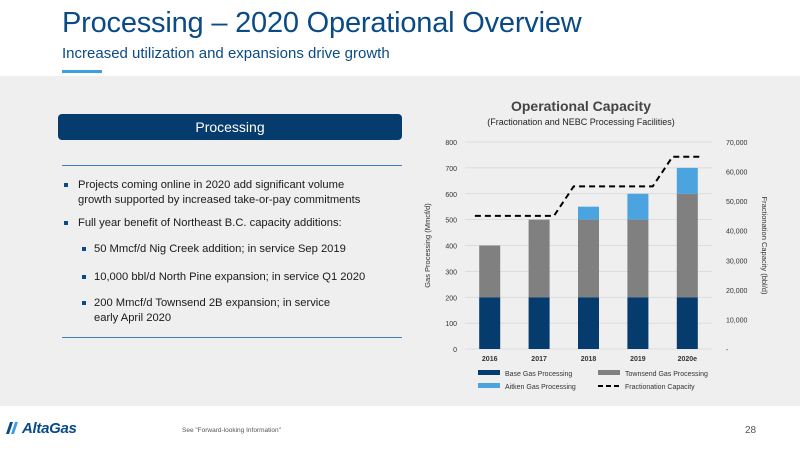  I want to click on legend-label: Townsend Gas Processing, so click(666, 374).